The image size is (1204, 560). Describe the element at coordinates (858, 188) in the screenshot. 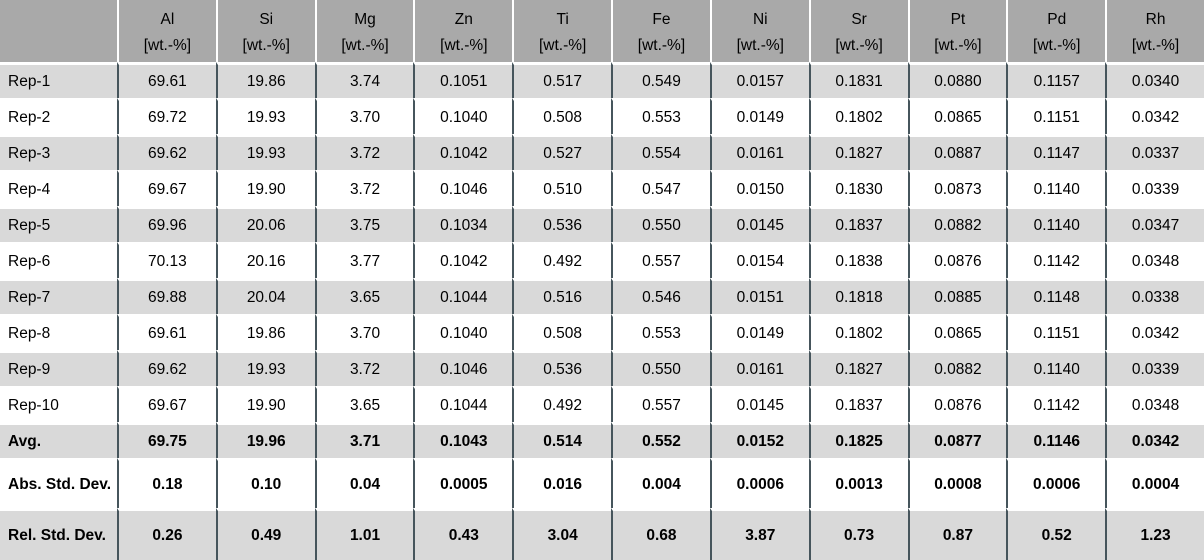

I see `value-cell: 0.1830` at that location.